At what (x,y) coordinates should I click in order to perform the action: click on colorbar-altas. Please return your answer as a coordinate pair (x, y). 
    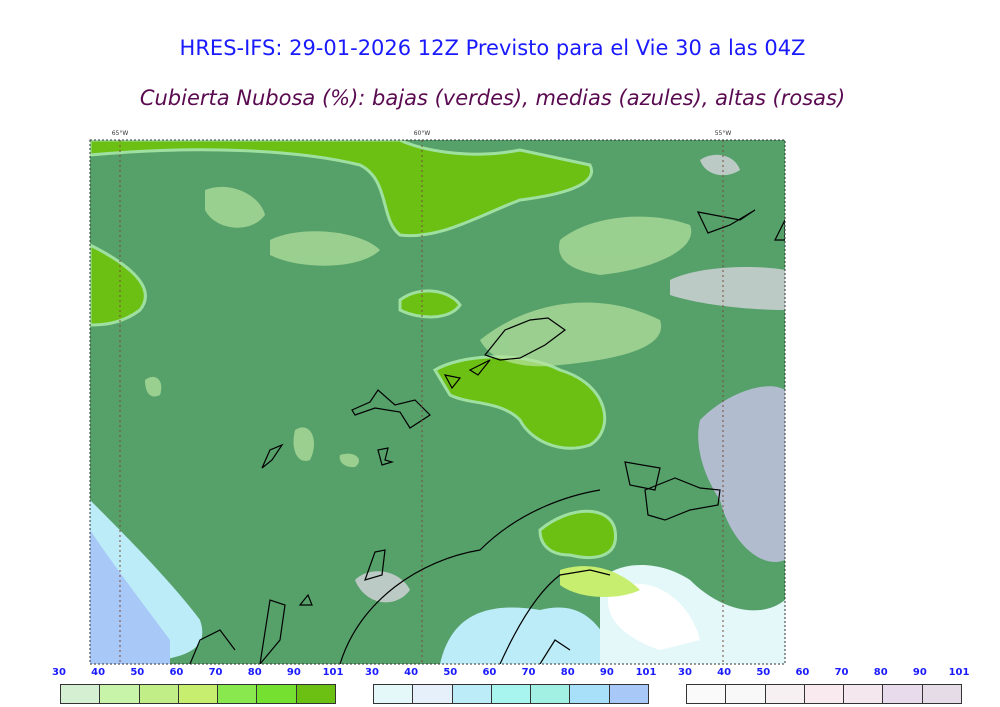
    Looking at the image, I should click on (824, 694).